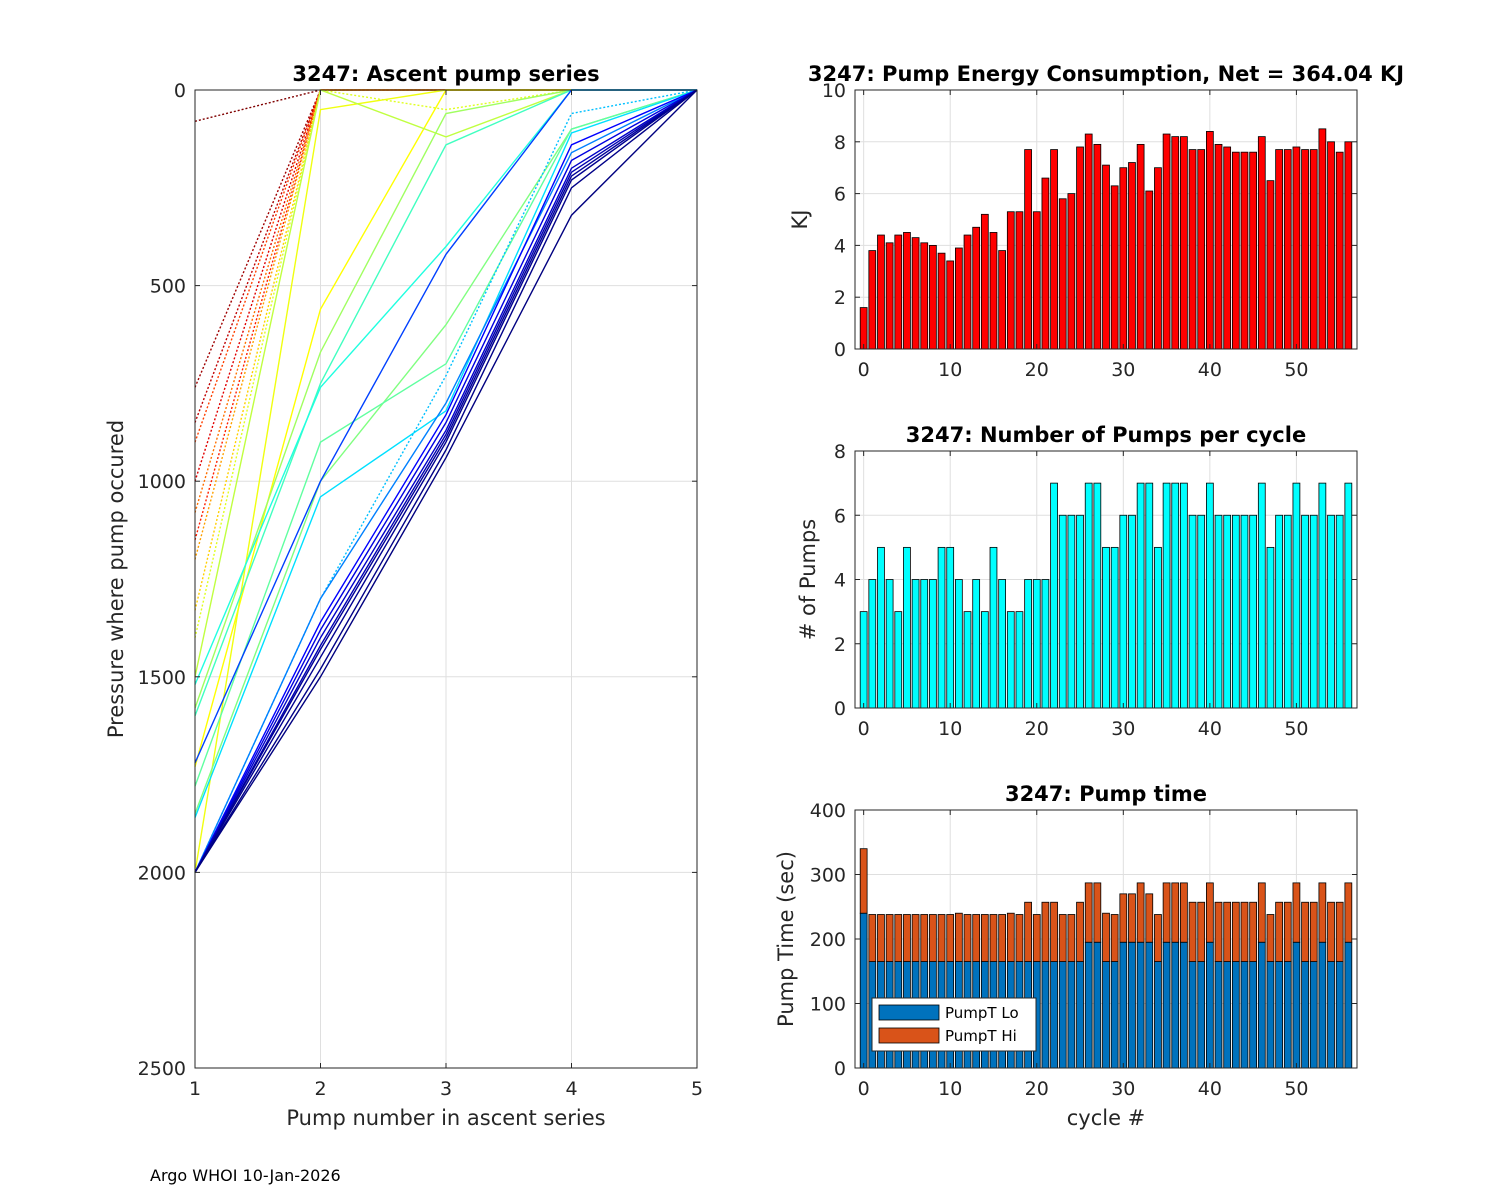  What do you see at coordinates (162, 1069) in the screenshot?
I see `y-tick-label: 2500` at bounding box center [162, 1069].